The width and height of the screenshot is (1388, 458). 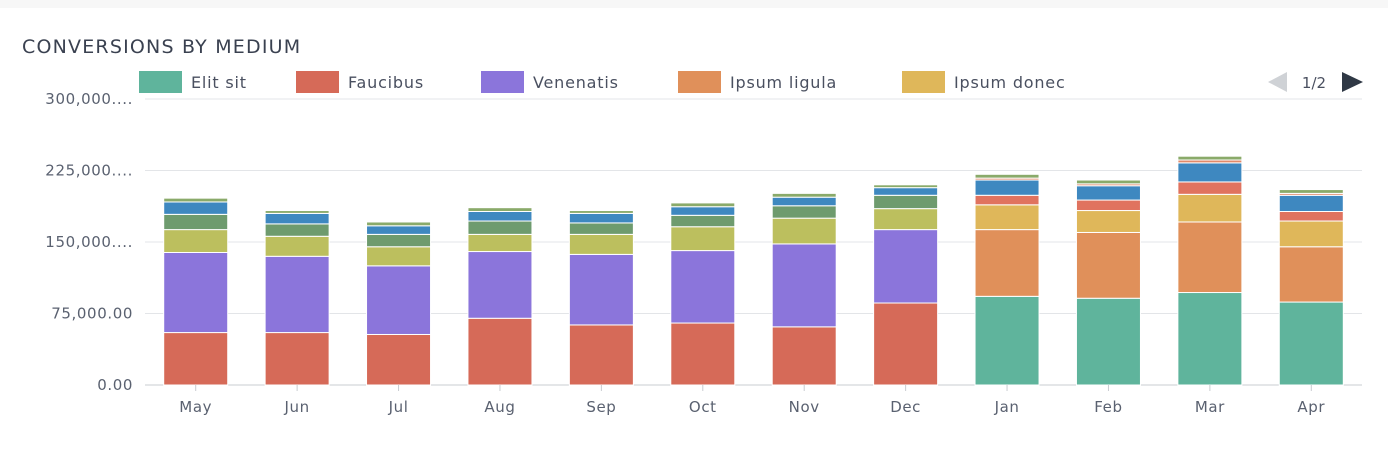 I want to click on y-tick-label: 0.00, so click(x=115, y=385).